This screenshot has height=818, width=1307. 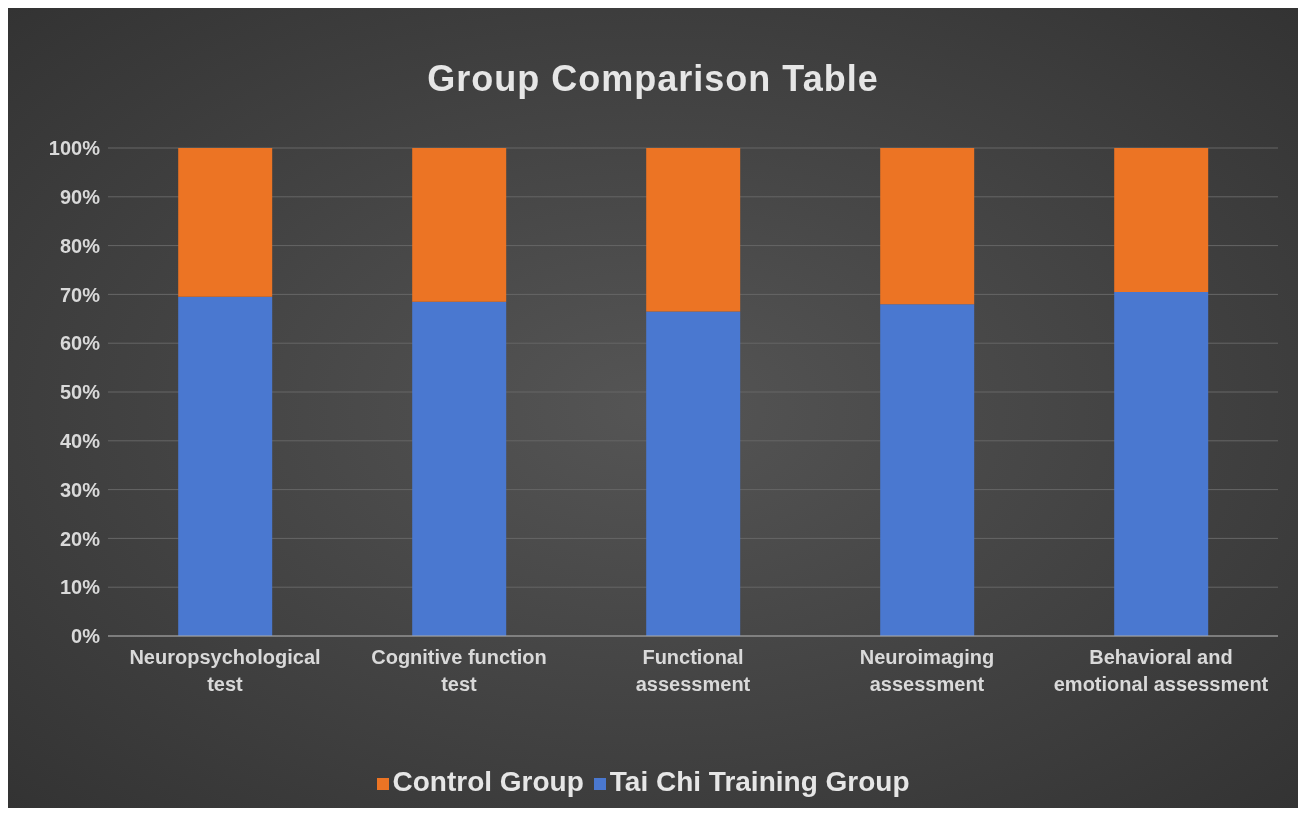 What do you see at coordinates (80, 489) in the screenshot?
I see `y-tick-label: 30%` at bounding box center [80, 489].